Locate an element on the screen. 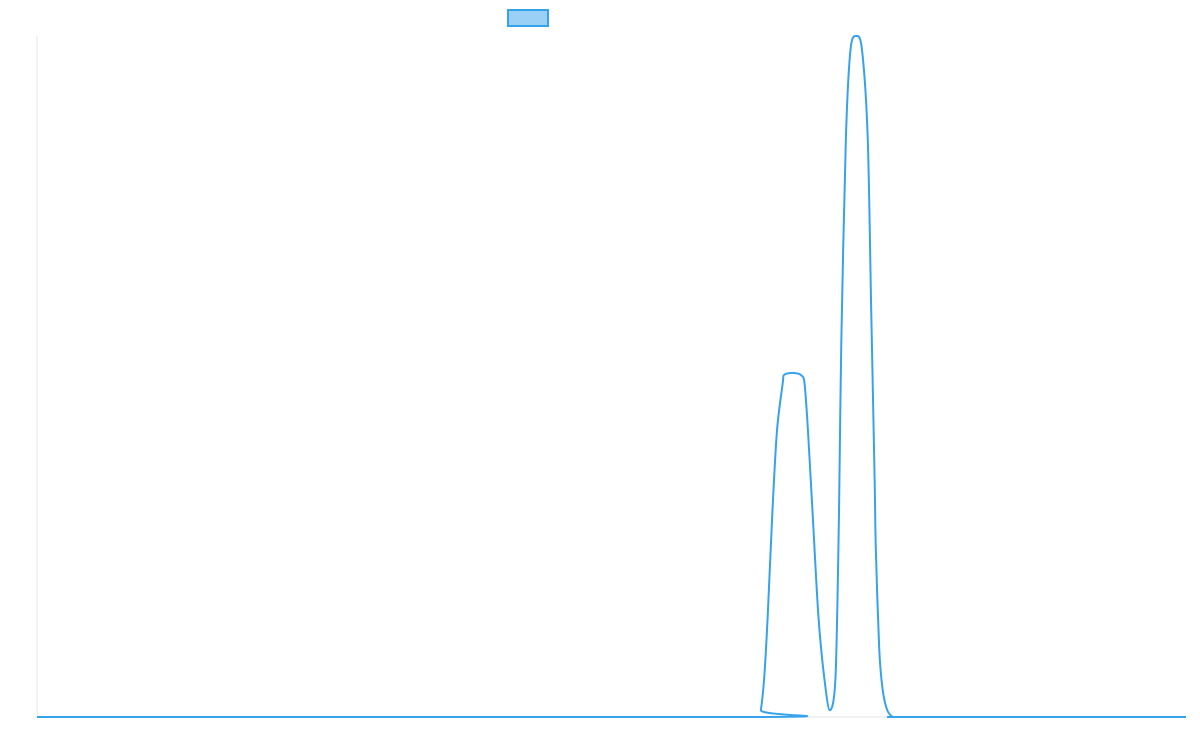 Image resolution: width=1200 pixels, height=750 pixels. legend-swatch is located at coordinates (528, 18).